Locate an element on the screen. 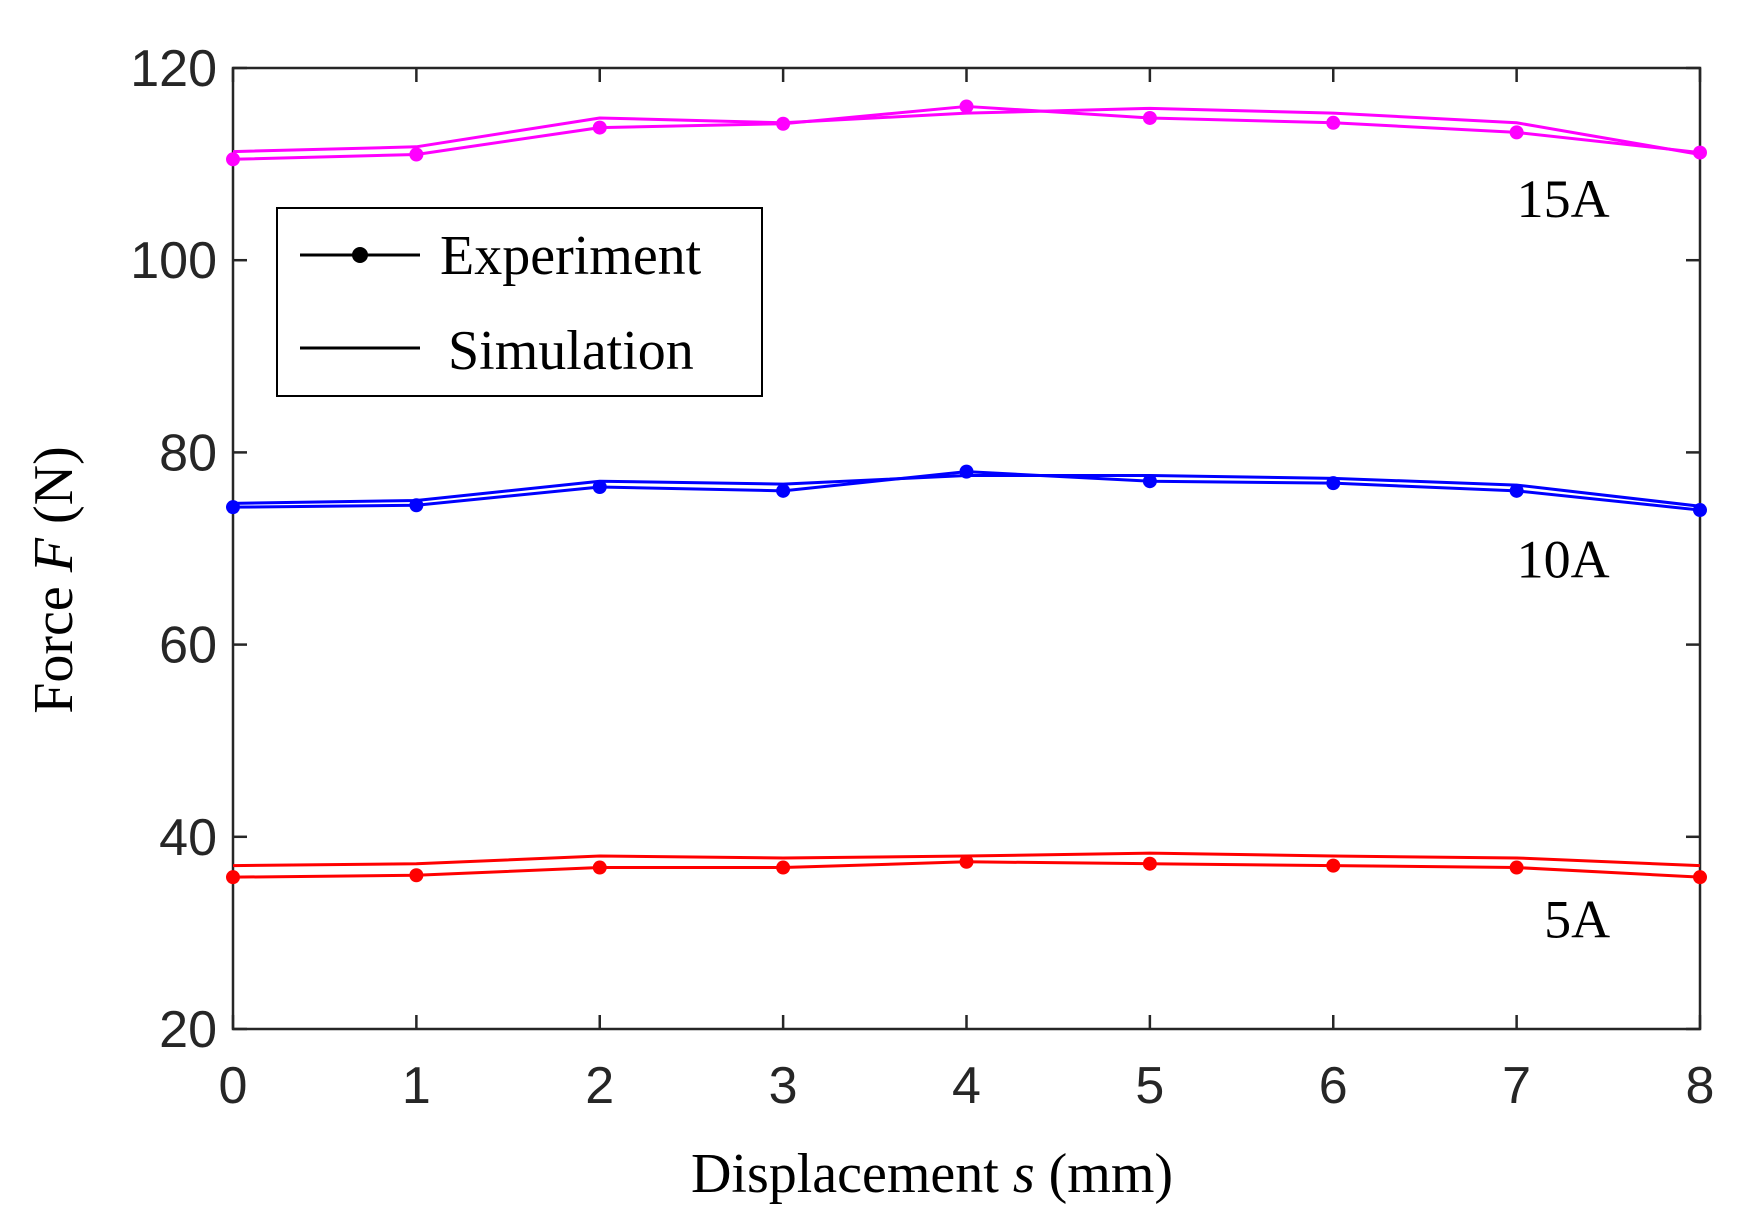 This screenshot has height=1230, width=1749. series-line-15a-simulation is located at coordinates (966, 131).